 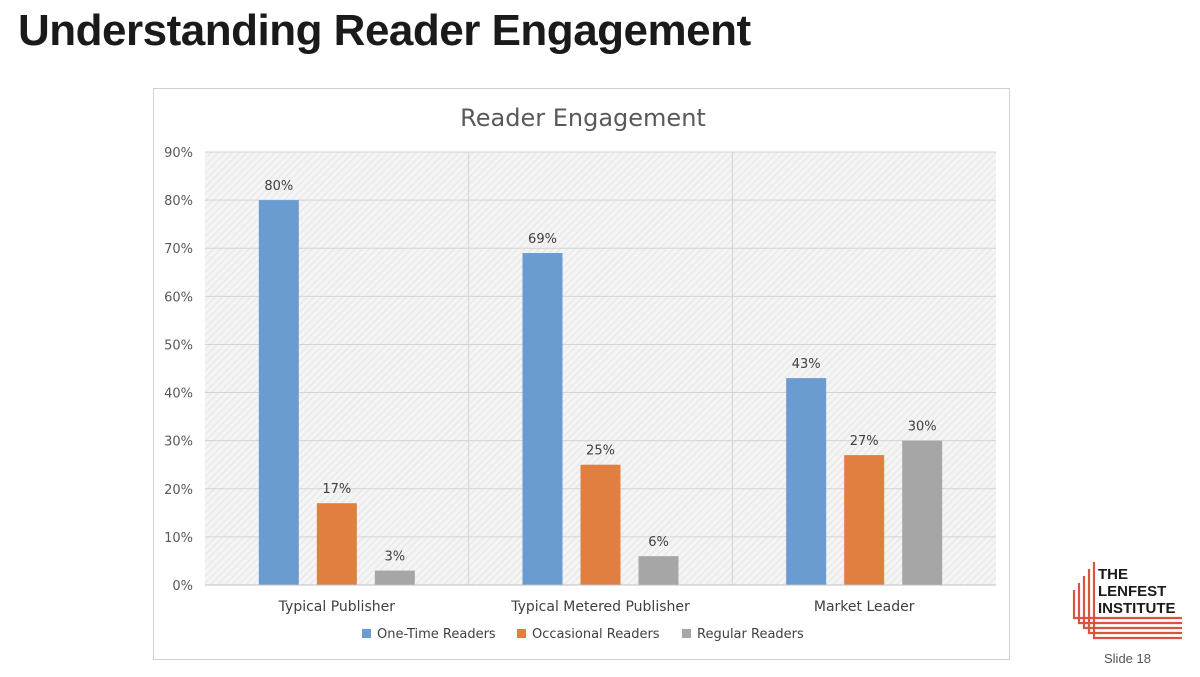 I want to click on x-tick-label: Typical Publisher, so click(x=337, y=607).